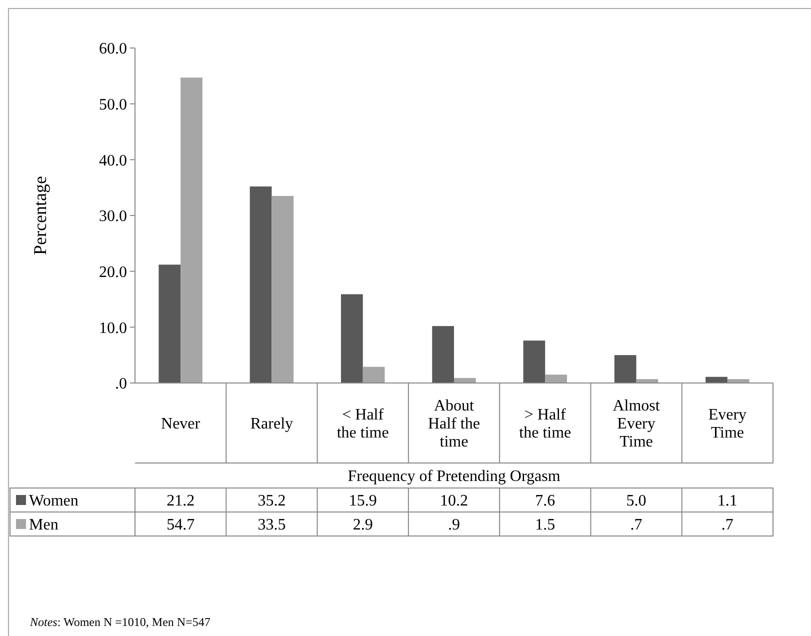  I want to click on data-label: 54.7, so click(180, 525).